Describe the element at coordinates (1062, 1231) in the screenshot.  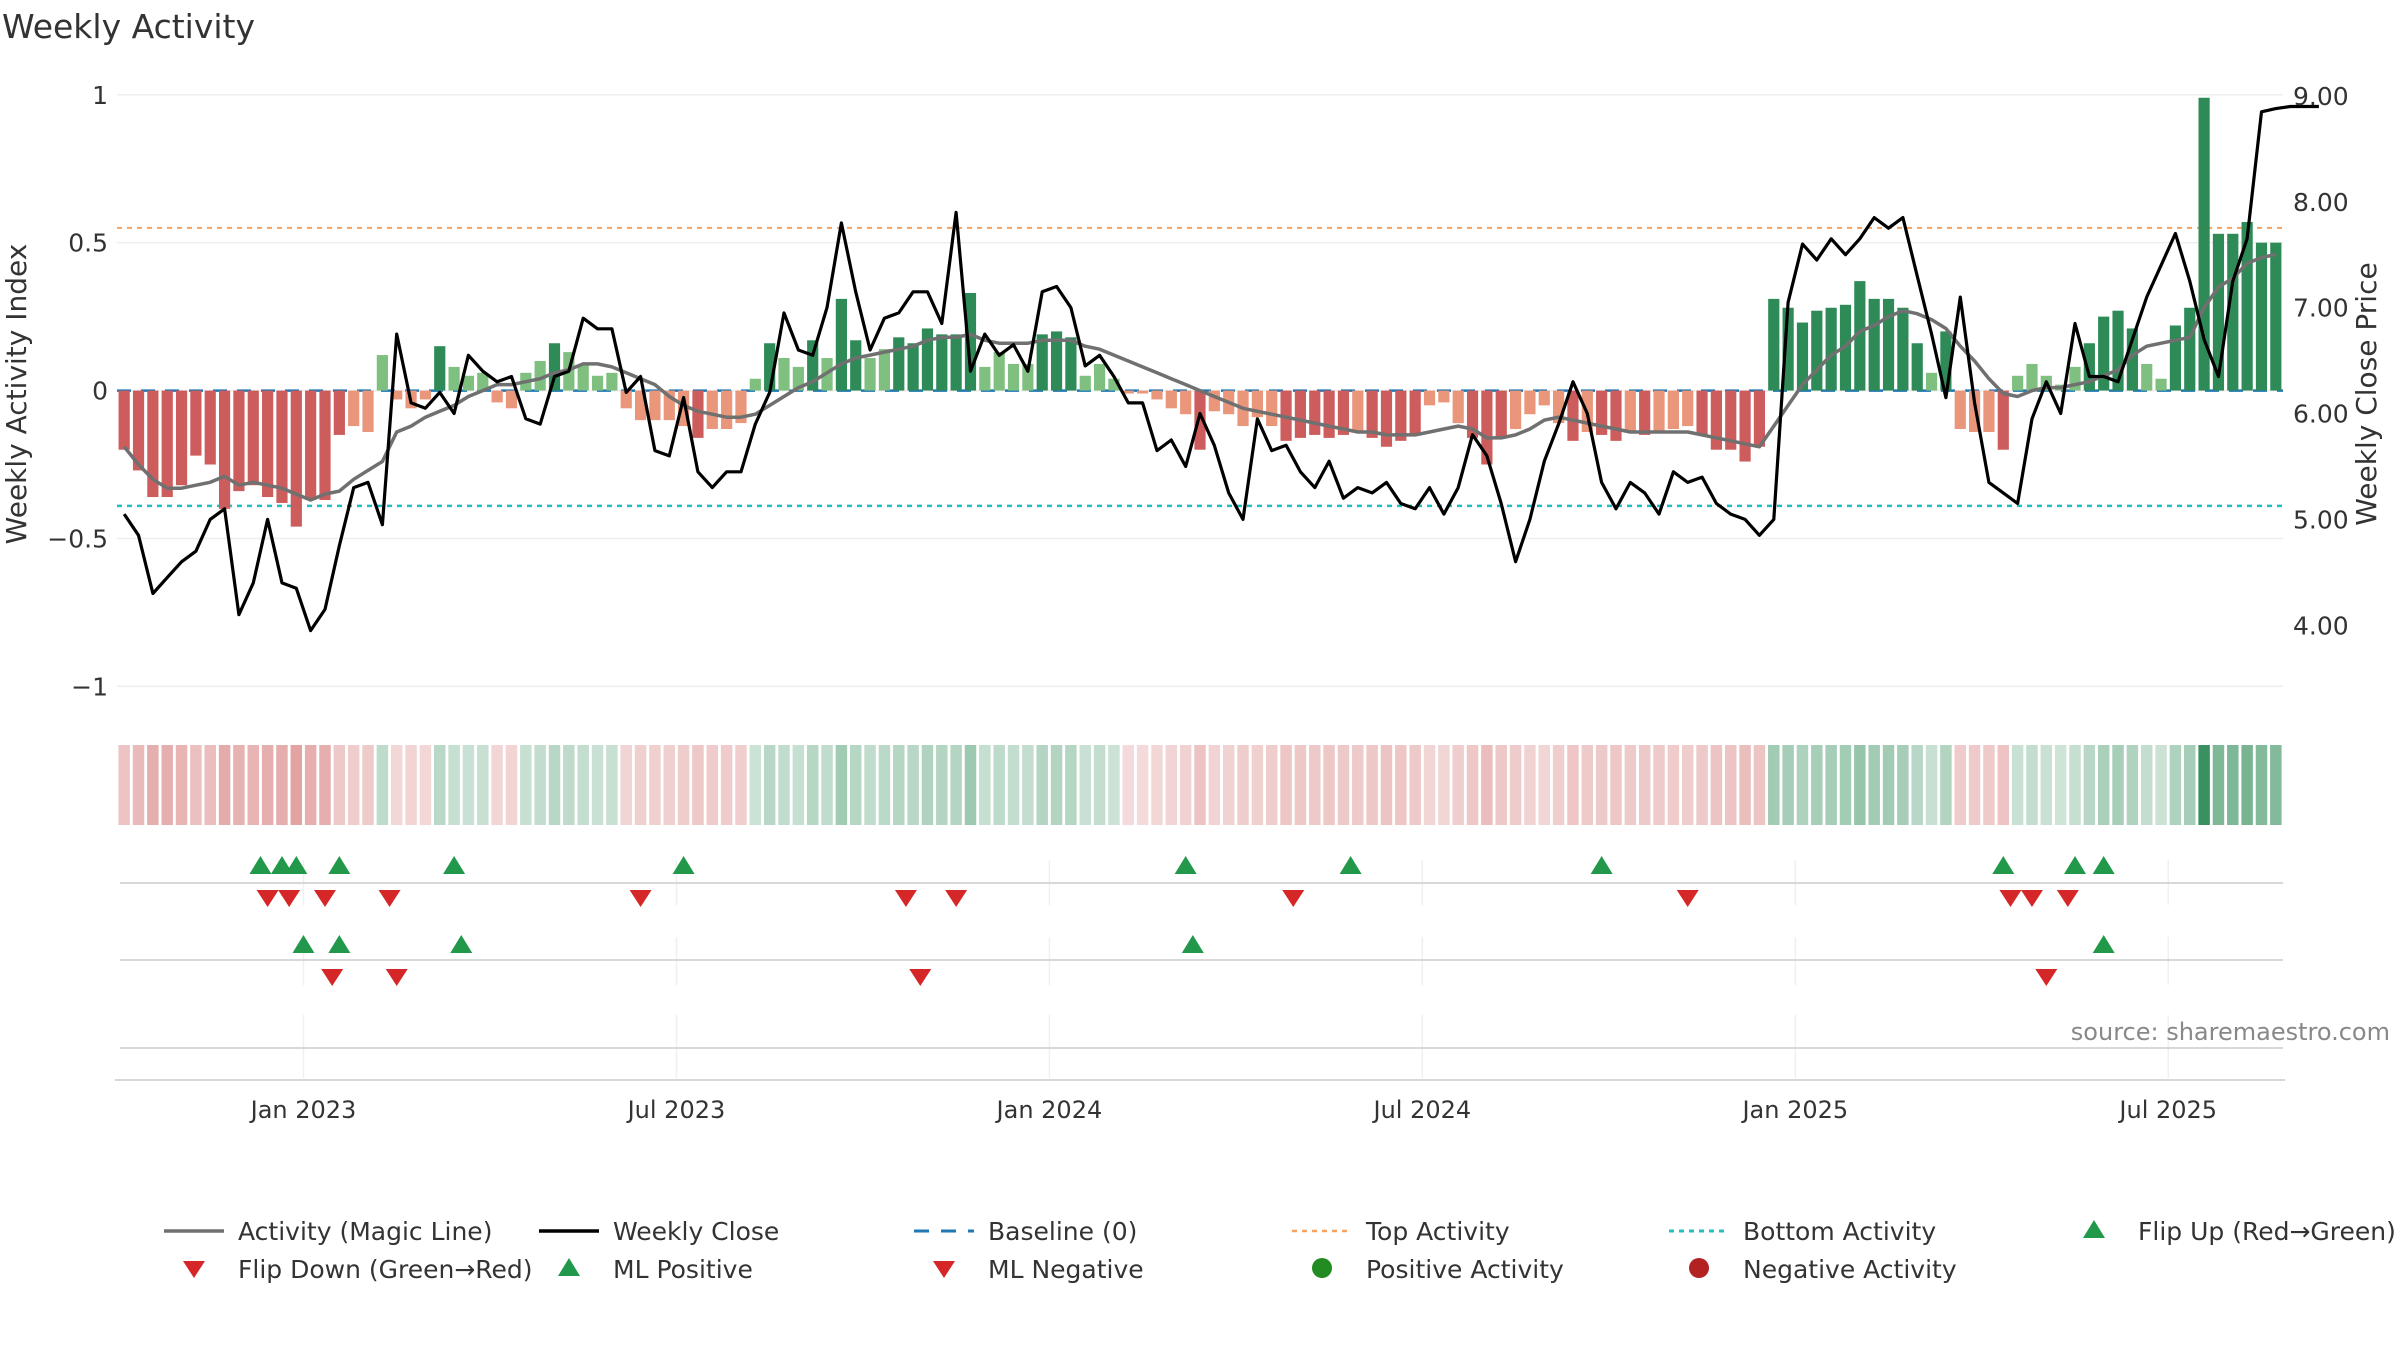
I see `legend-label: Baseline (0)` at that location.